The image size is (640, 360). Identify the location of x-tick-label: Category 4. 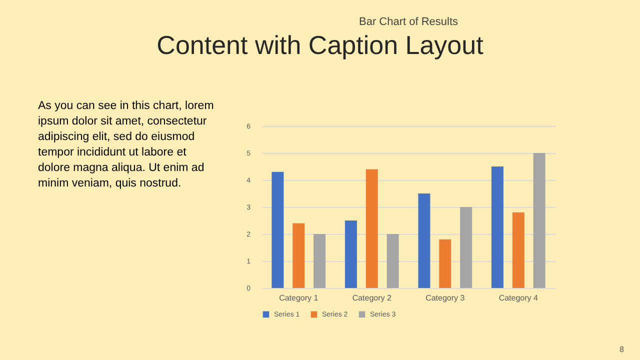
(518, 298).